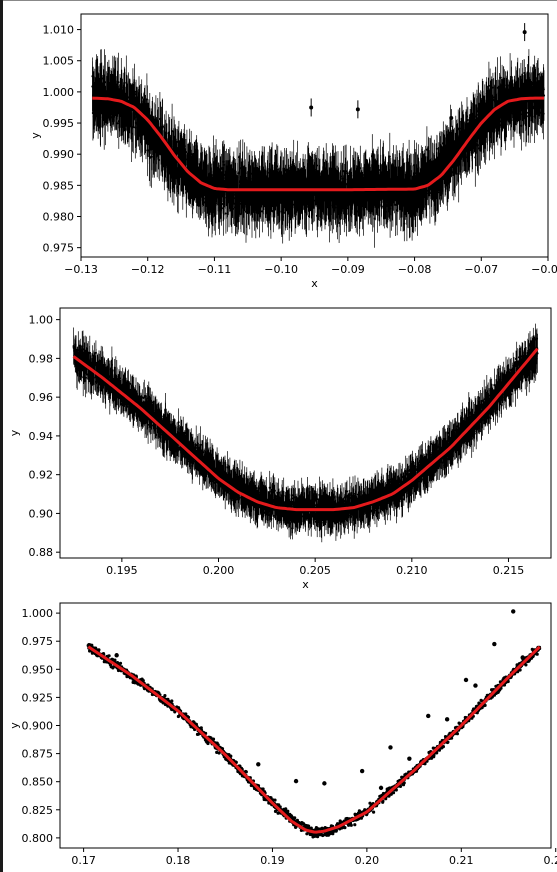 The width and height of the screenshot is (557, 872). Describe the element at coordinates (59, 154) in the screenshot. I see `y-tick-label: 0.990` at that location.